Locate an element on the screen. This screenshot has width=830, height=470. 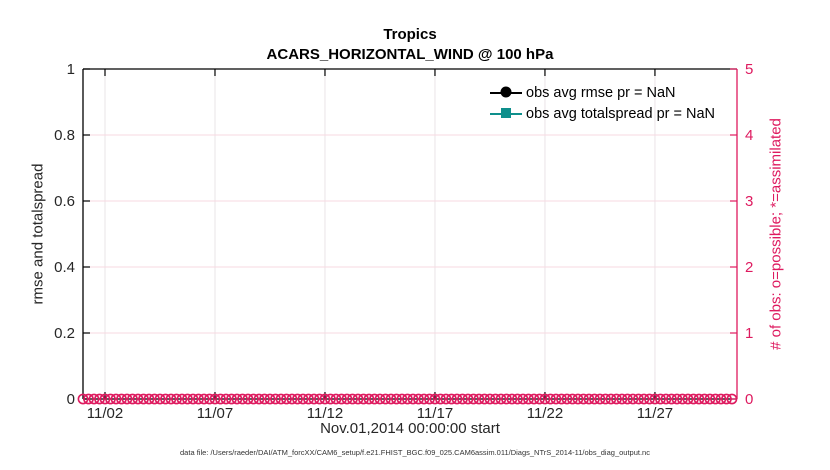
svg-text: 4 is located at coordinates (749, 135).